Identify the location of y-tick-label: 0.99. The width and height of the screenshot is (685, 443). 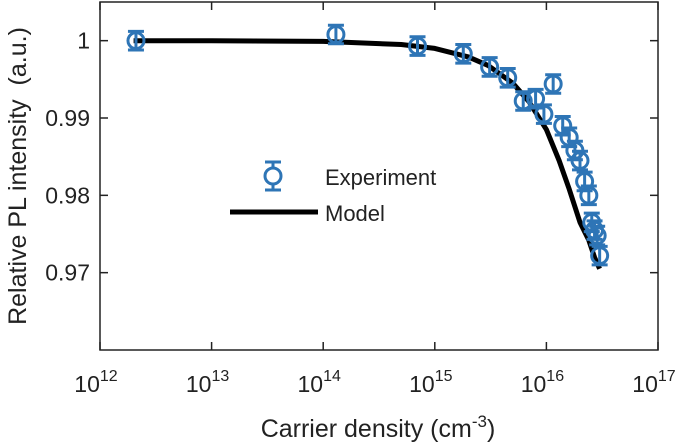
(67, 118).